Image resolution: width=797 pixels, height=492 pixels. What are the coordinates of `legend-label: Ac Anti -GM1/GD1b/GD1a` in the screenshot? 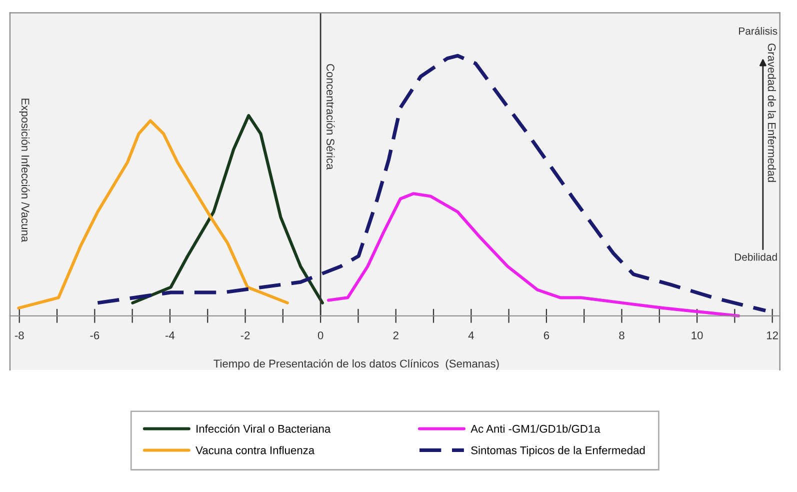 It's located at (535, 428).